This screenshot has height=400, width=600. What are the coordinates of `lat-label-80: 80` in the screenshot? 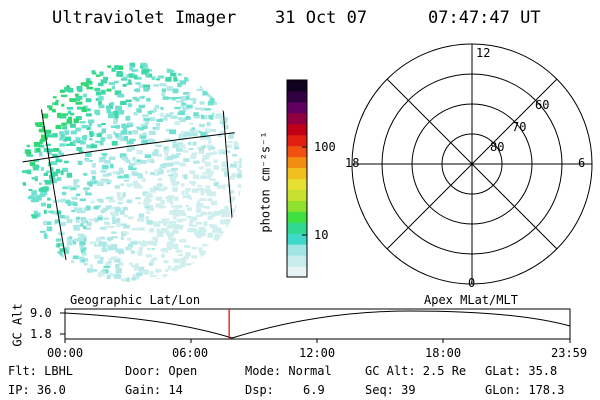 It's located at (497, 147).